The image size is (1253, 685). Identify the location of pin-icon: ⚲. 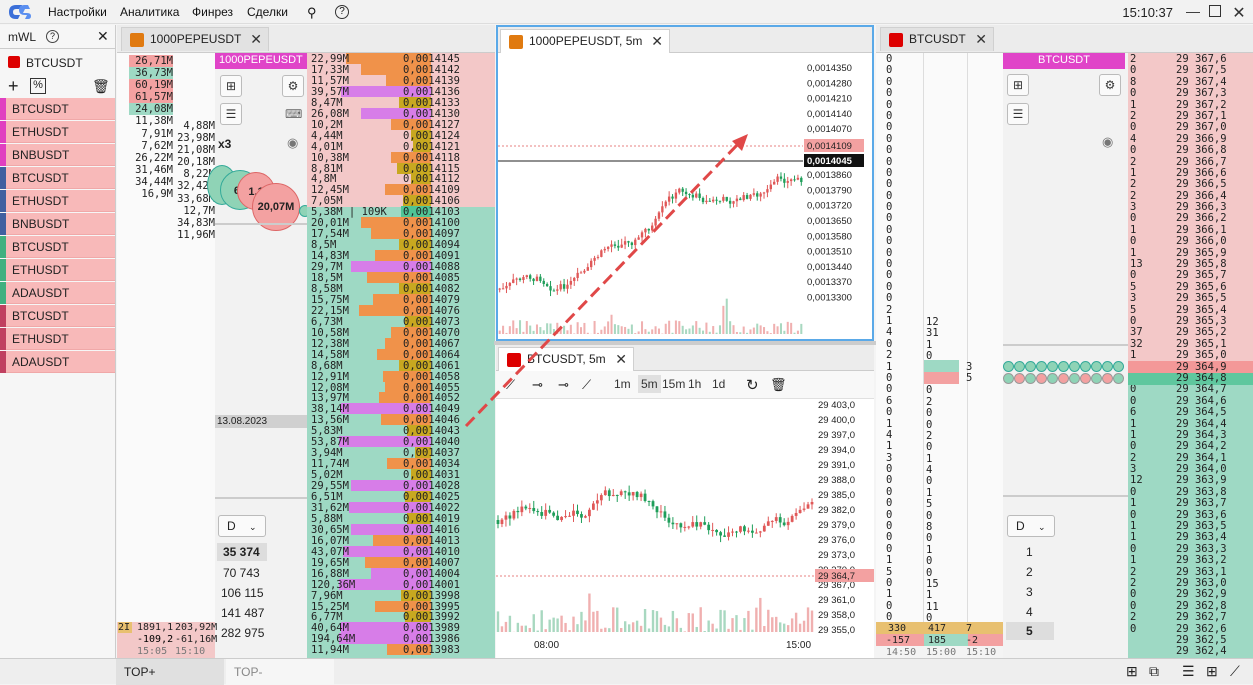
(312, 13).